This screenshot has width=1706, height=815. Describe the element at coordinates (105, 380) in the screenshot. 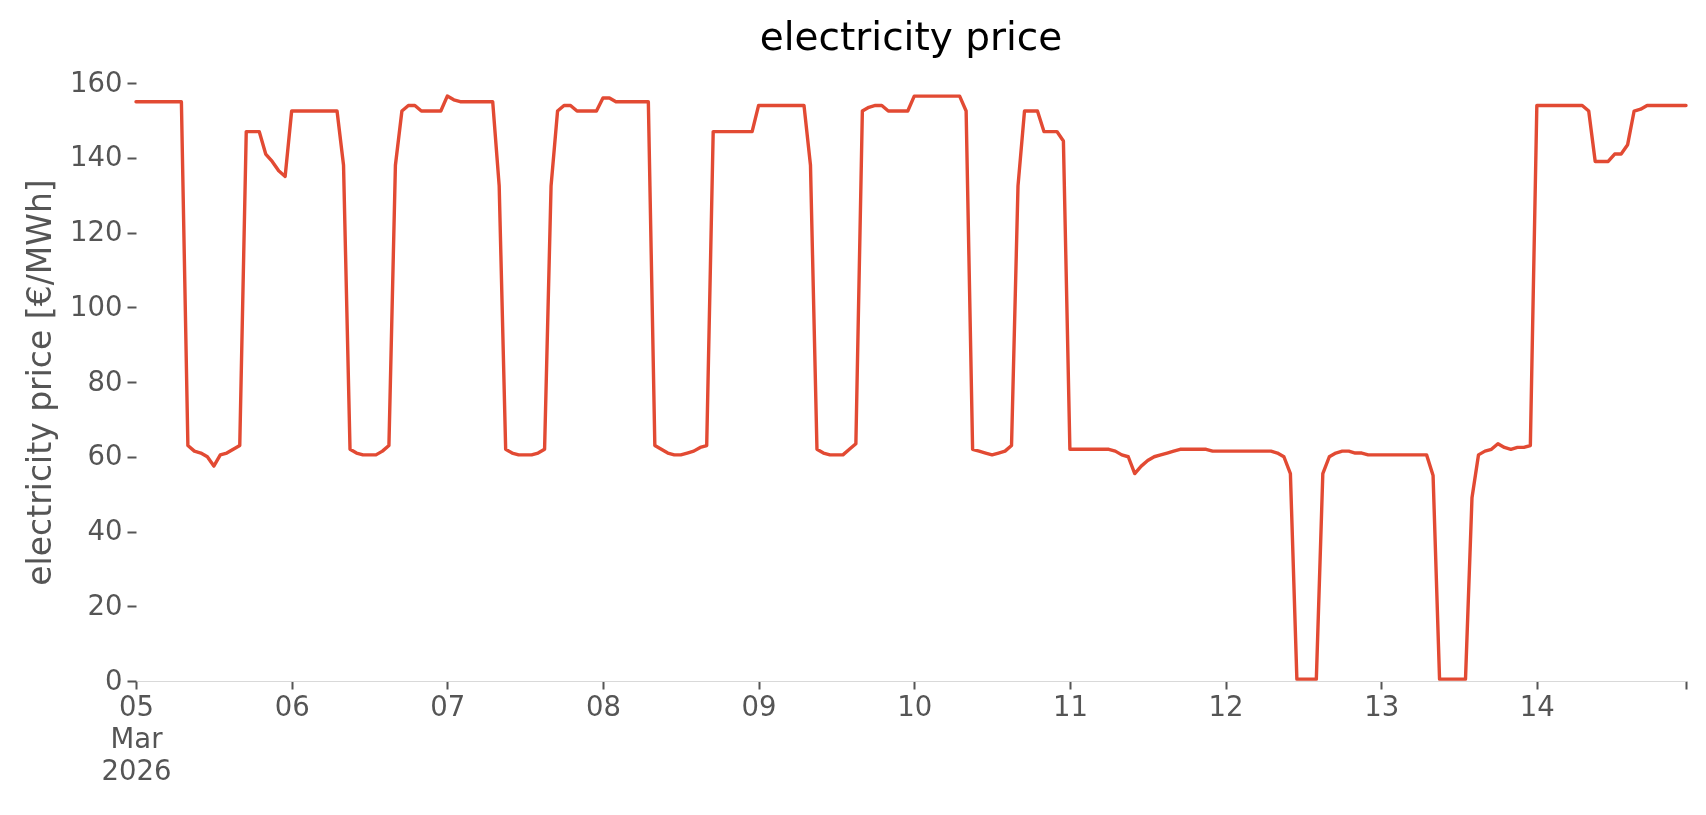

I see `y-tick-label: 80` at that location.